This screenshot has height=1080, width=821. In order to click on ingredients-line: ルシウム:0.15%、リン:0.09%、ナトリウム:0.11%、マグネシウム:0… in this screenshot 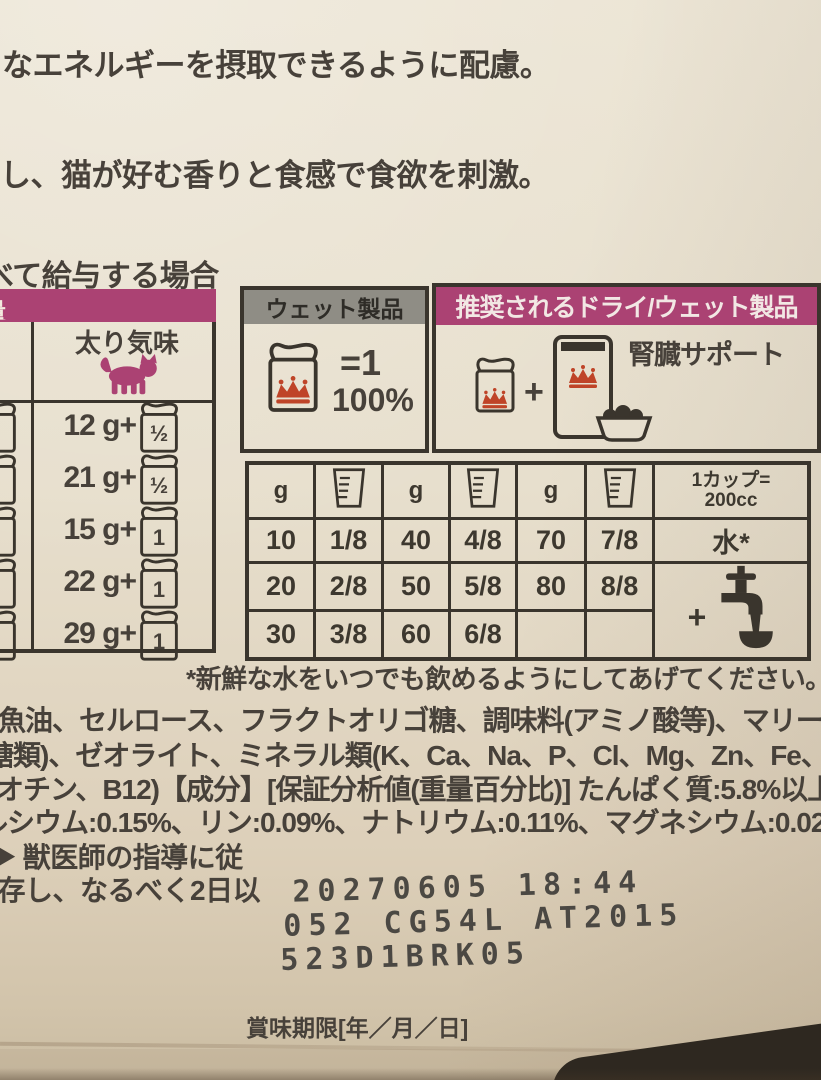, I will do `click(410, 822)`.